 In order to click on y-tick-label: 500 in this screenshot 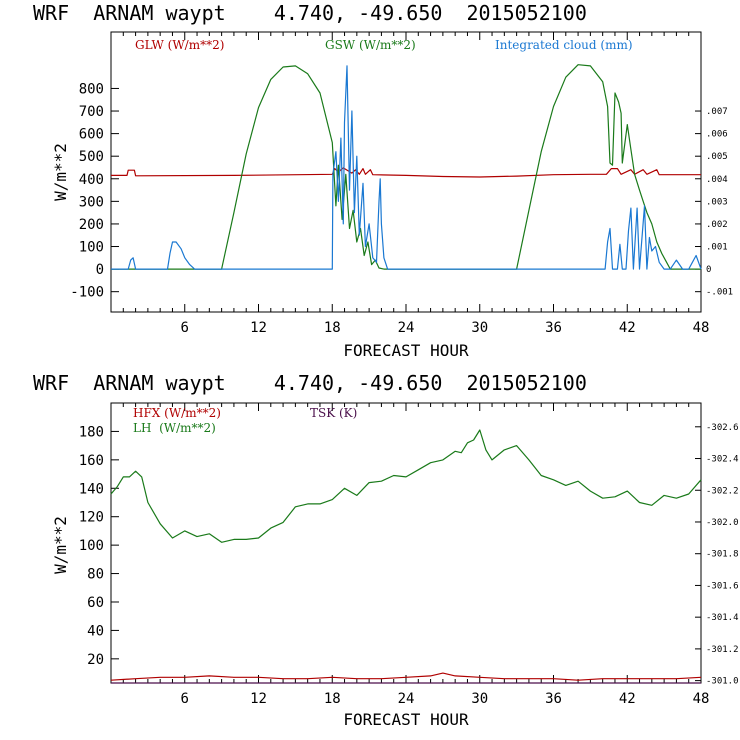, I will do `click(91, 157)`.